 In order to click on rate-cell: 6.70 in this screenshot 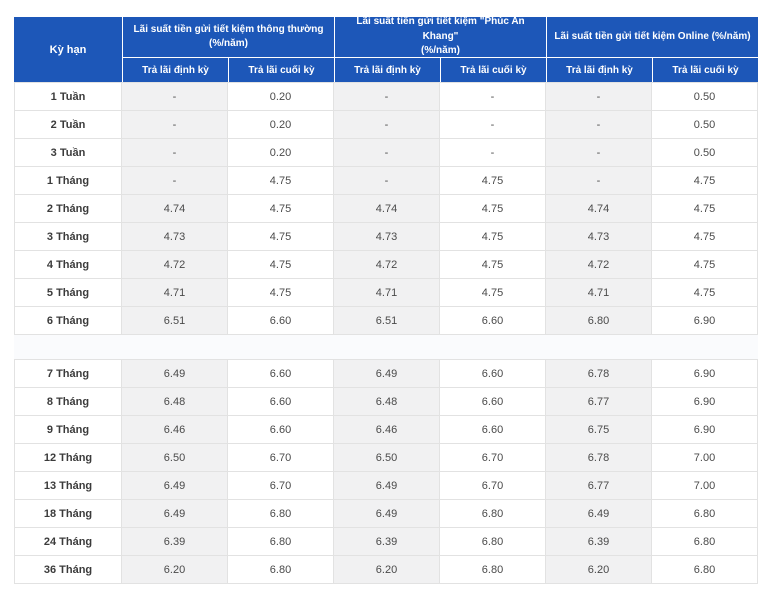, I will do `click(493, 458)`.